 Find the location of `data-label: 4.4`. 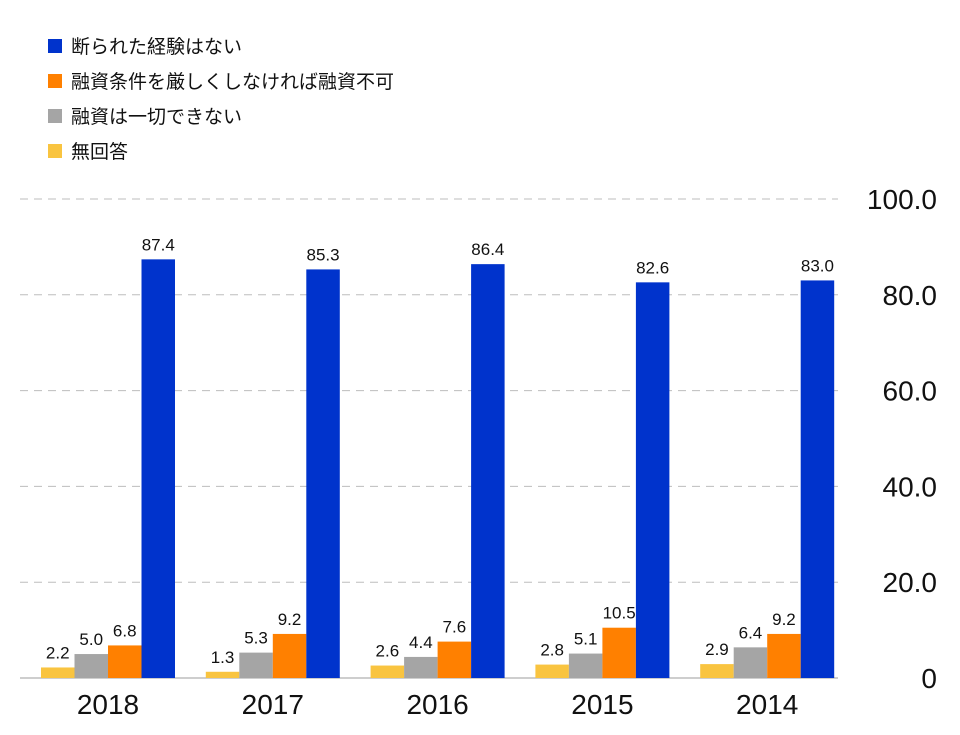

data-label: 4.4 is located at coordinates (421, 642).